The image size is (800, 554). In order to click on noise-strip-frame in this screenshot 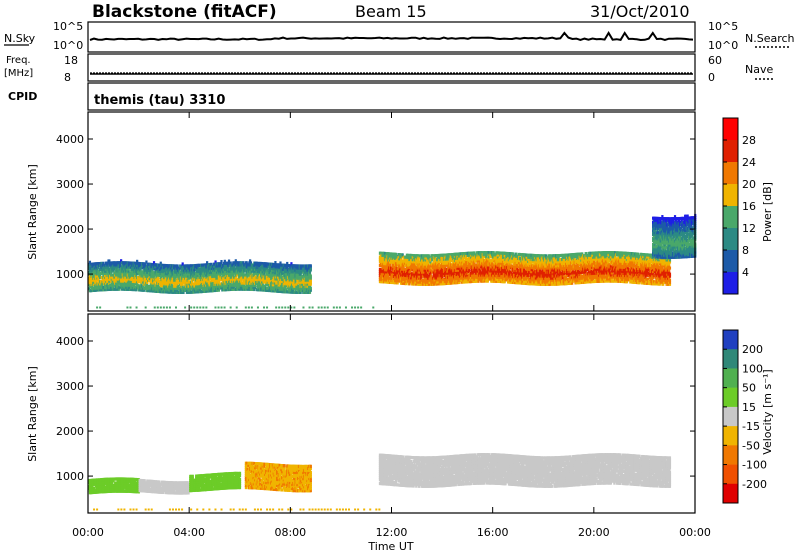, I will do `click(391, 37)`.